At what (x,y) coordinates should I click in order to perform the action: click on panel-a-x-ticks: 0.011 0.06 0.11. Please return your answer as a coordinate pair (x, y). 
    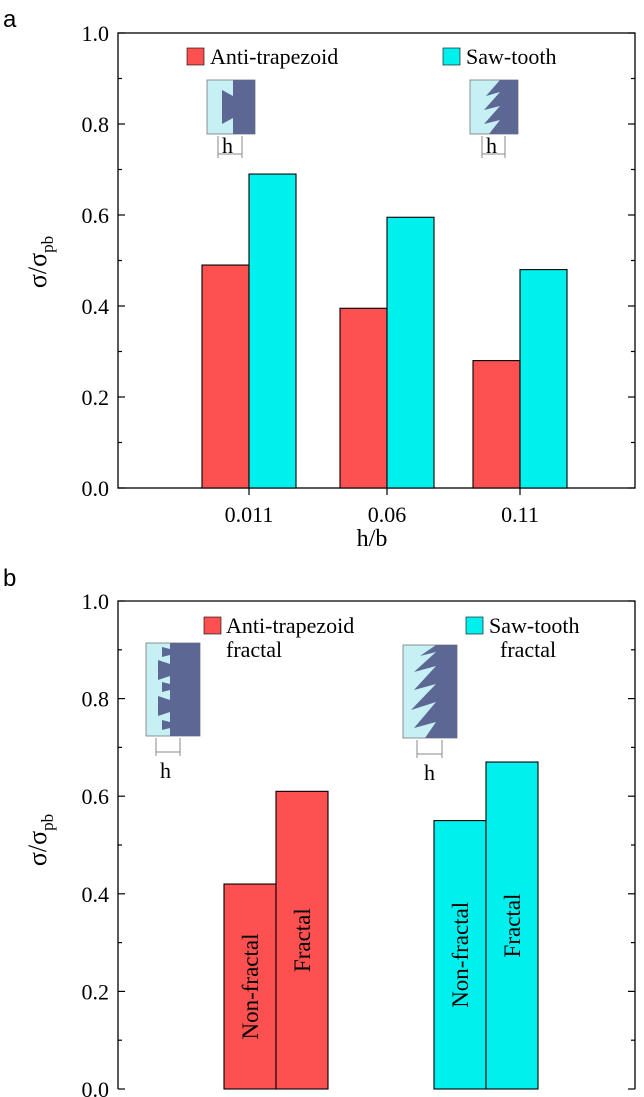
    Looking at the image, I should click on (382, 507).